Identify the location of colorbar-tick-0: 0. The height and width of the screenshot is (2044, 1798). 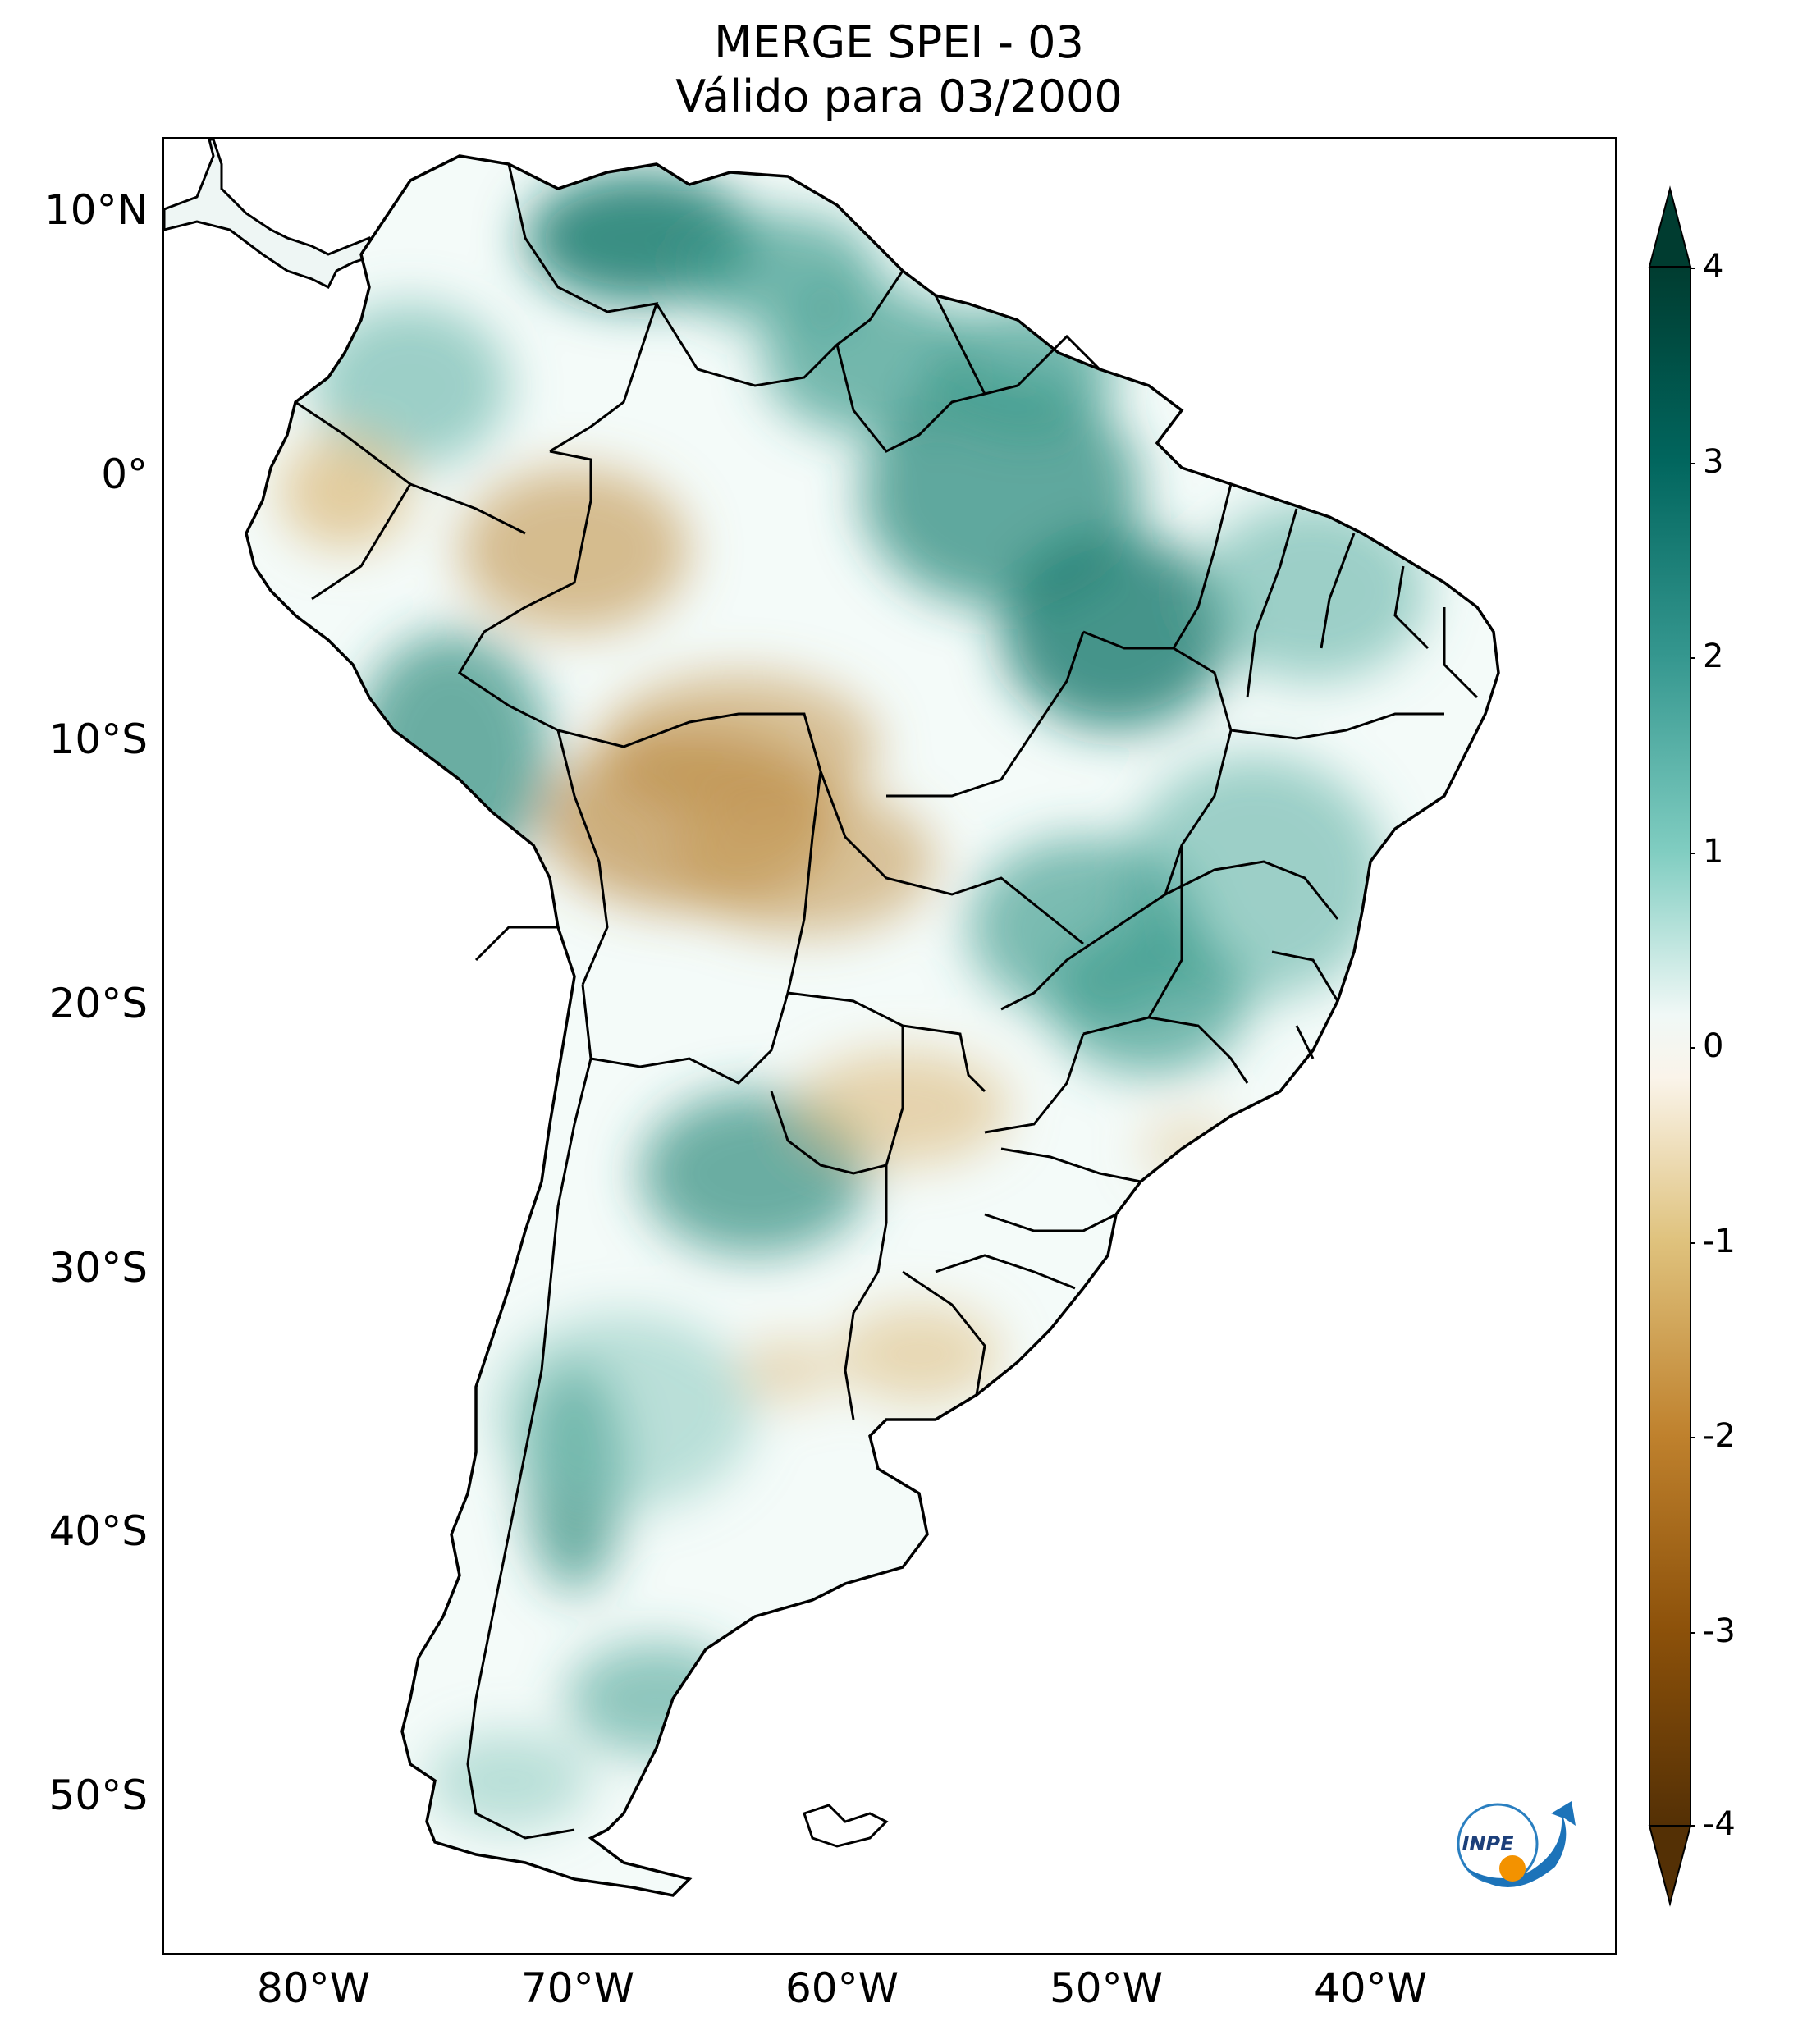
(1713, 1046).